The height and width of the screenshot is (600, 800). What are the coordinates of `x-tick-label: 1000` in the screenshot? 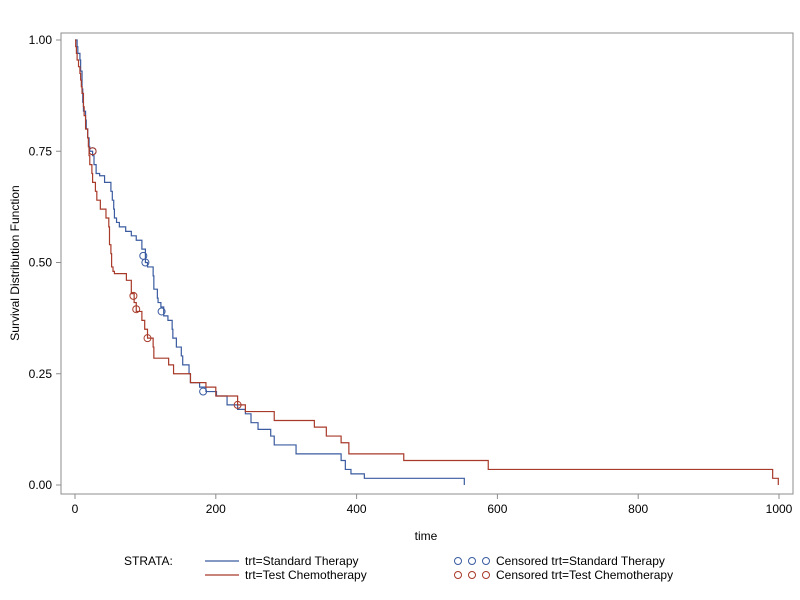 It's located at (779, 509).